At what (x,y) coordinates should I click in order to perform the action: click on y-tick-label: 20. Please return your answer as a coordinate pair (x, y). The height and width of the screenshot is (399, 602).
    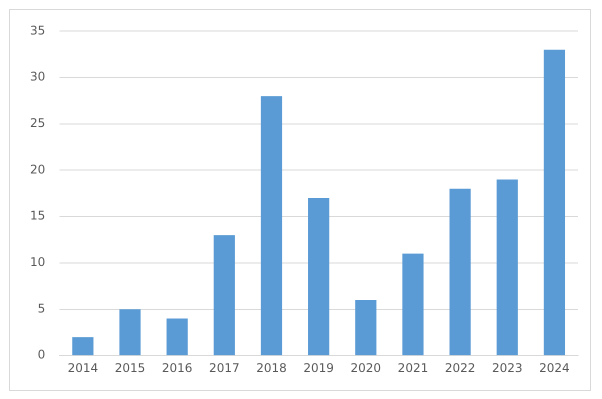
    Looking at the image, I should click on (38, 169).